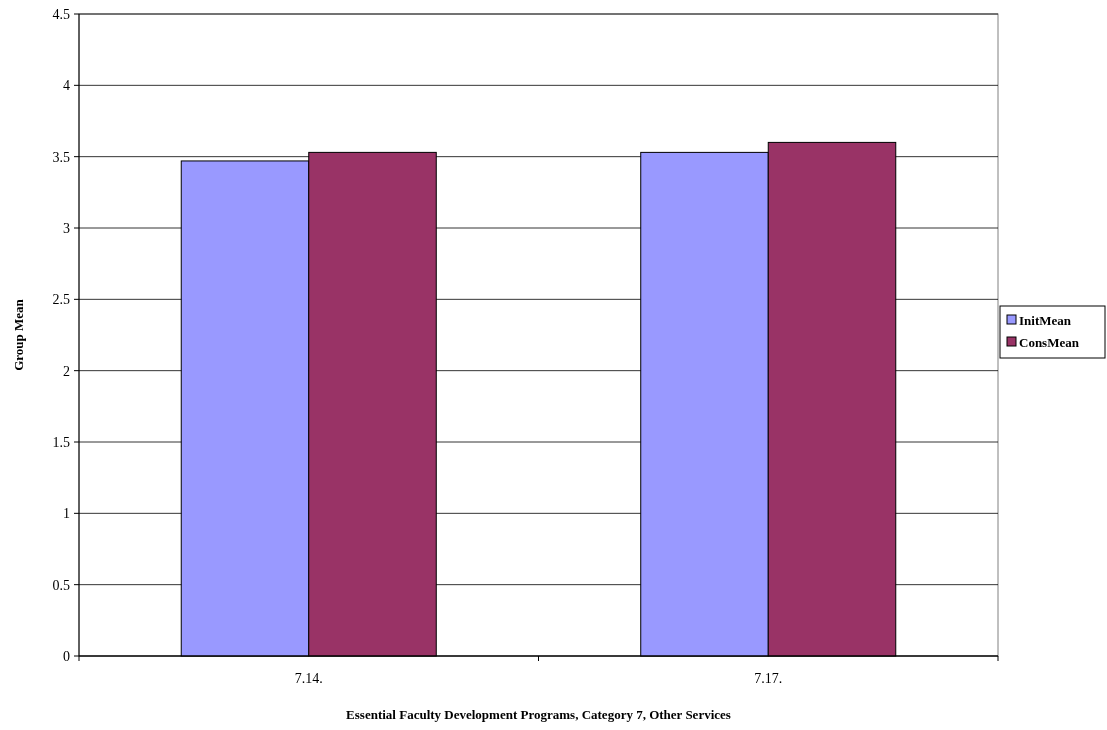 The image size is (1107, 730). I want to click on y-tick-label: 2.5, so click(61, 300).